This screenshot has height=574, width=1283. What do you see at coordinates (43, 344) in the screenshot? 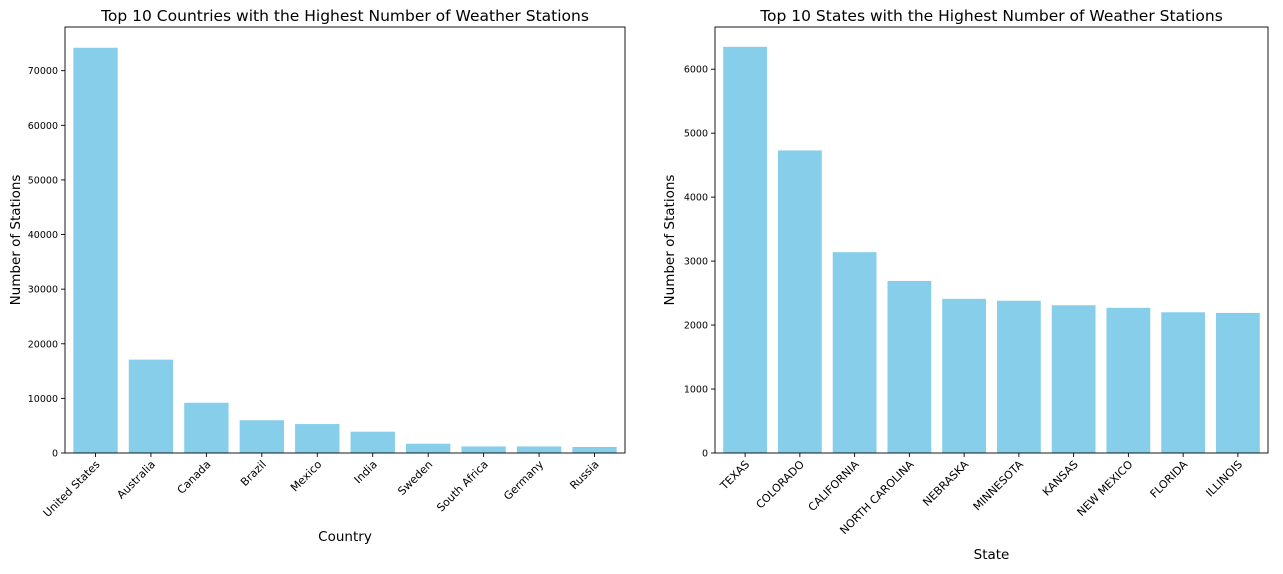
I see `y-tick-label: 20000` at bounding box center [43, 344].